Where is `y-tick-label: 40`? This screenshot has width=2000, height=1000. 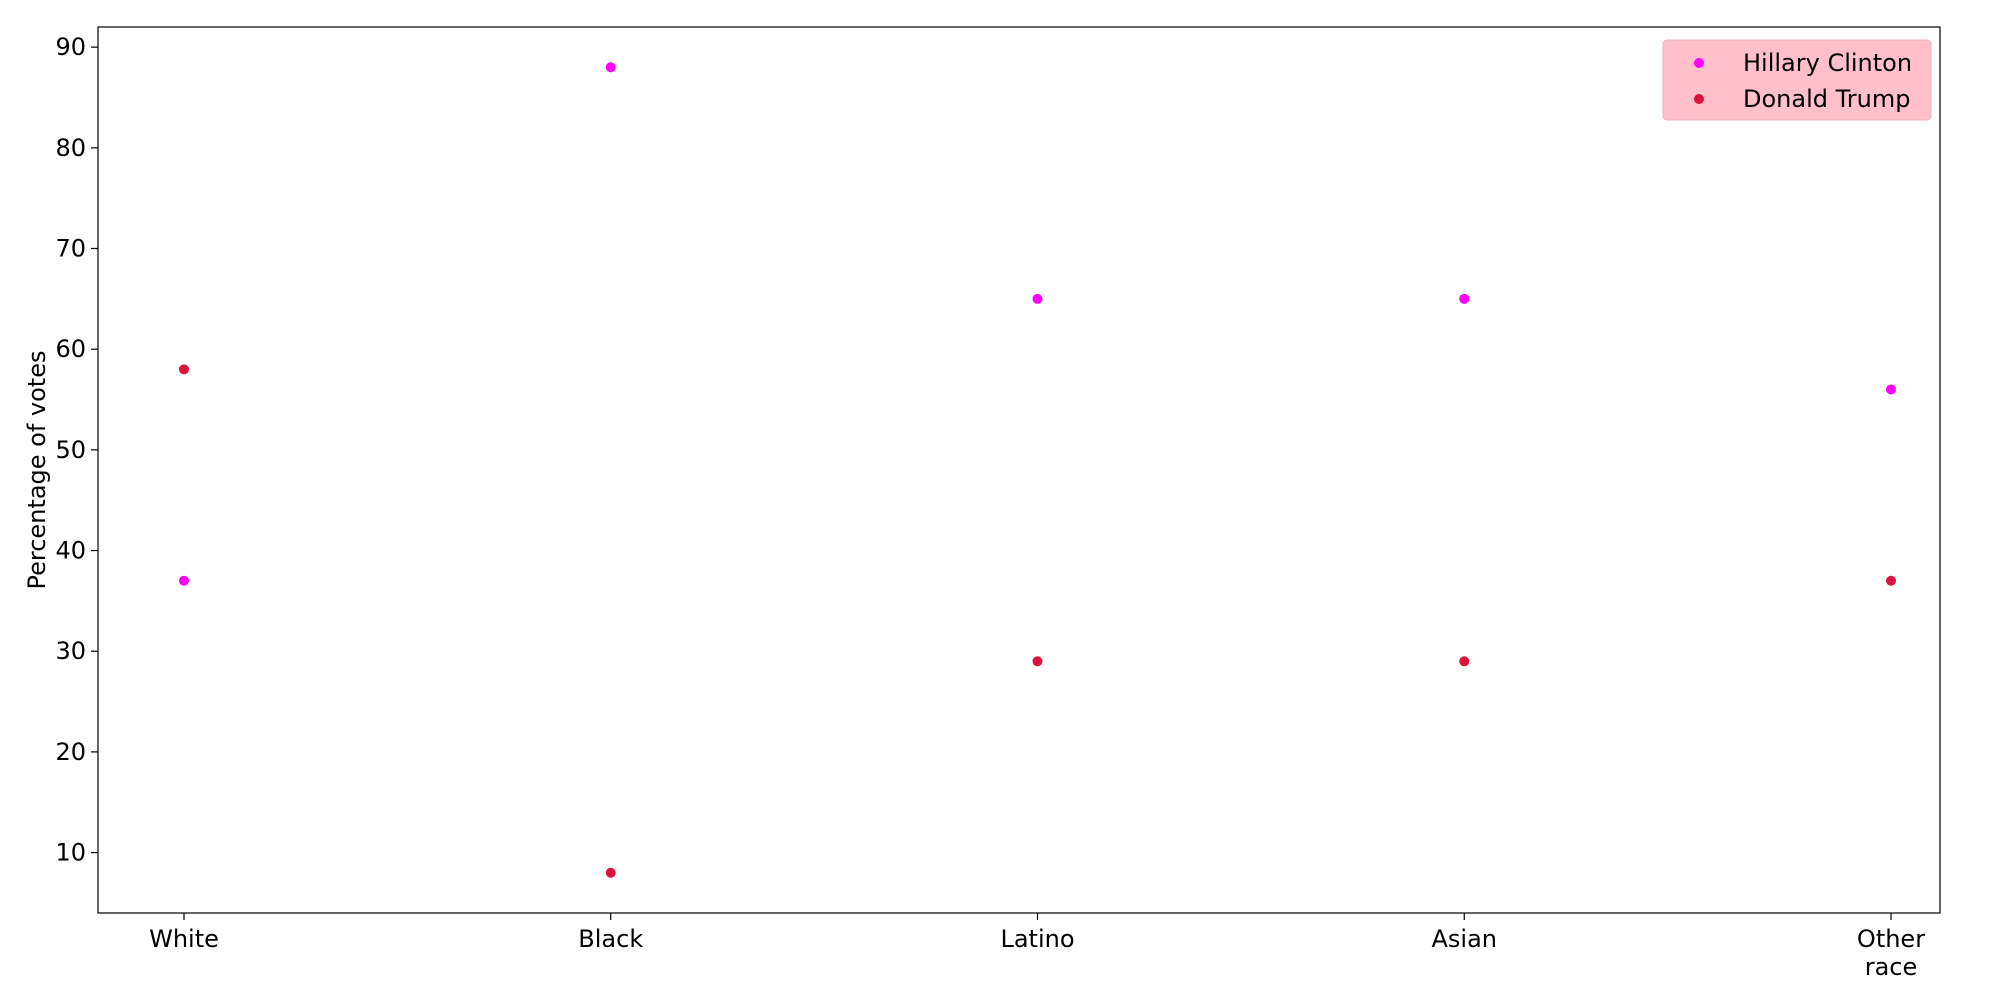 y-tick-label: 40 is located at coordinates (70, 551).